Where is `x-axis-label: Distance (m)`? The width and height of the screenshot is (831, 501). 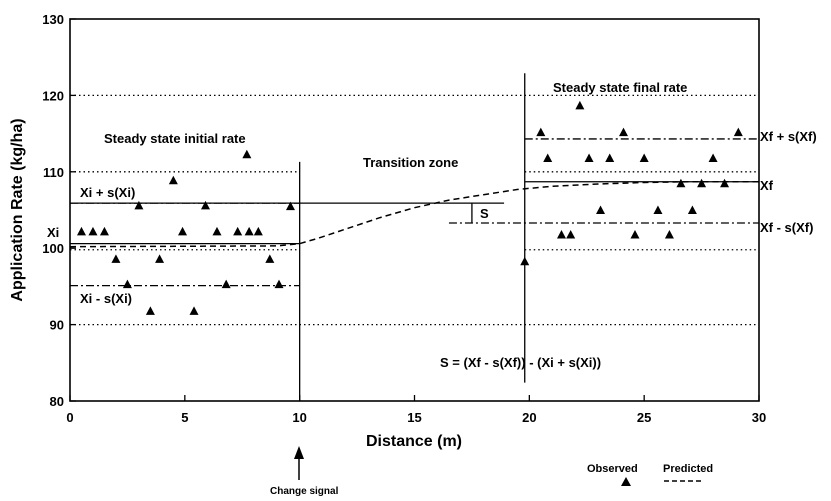
x-axis-label: Distance (m) is located at coordinates (414, 441).